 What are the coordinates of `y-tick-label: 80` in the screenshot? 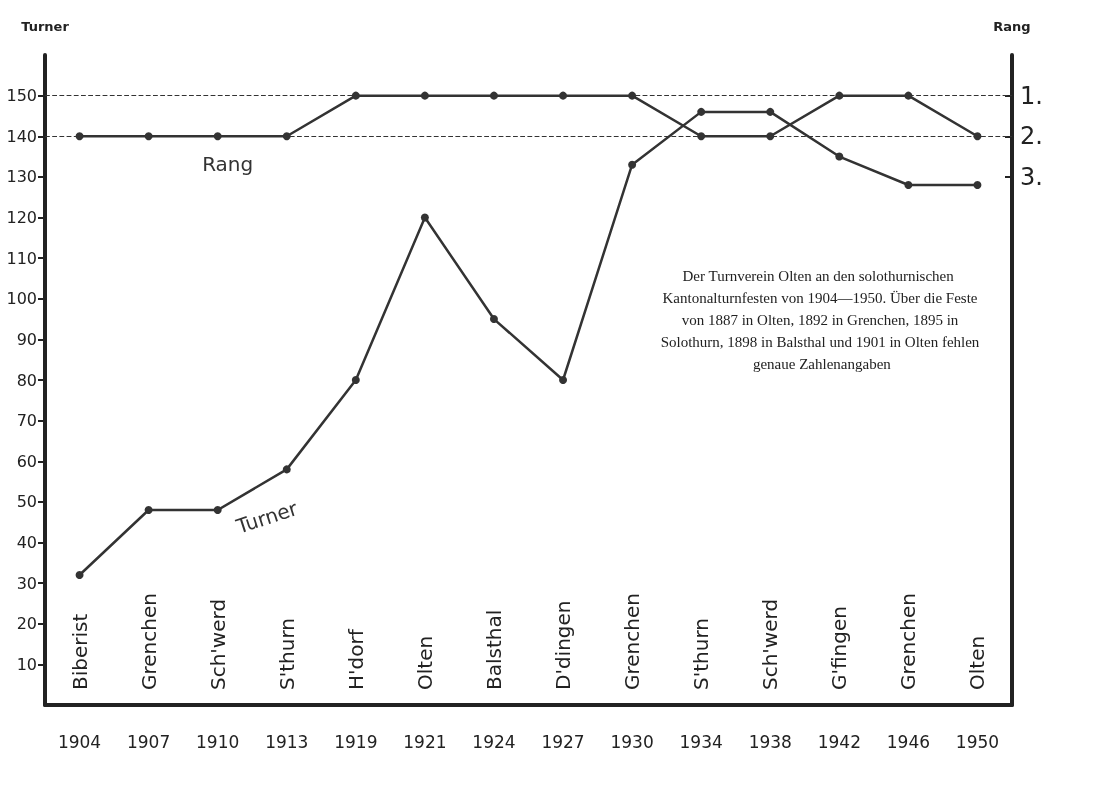 It's located at (26, 380).